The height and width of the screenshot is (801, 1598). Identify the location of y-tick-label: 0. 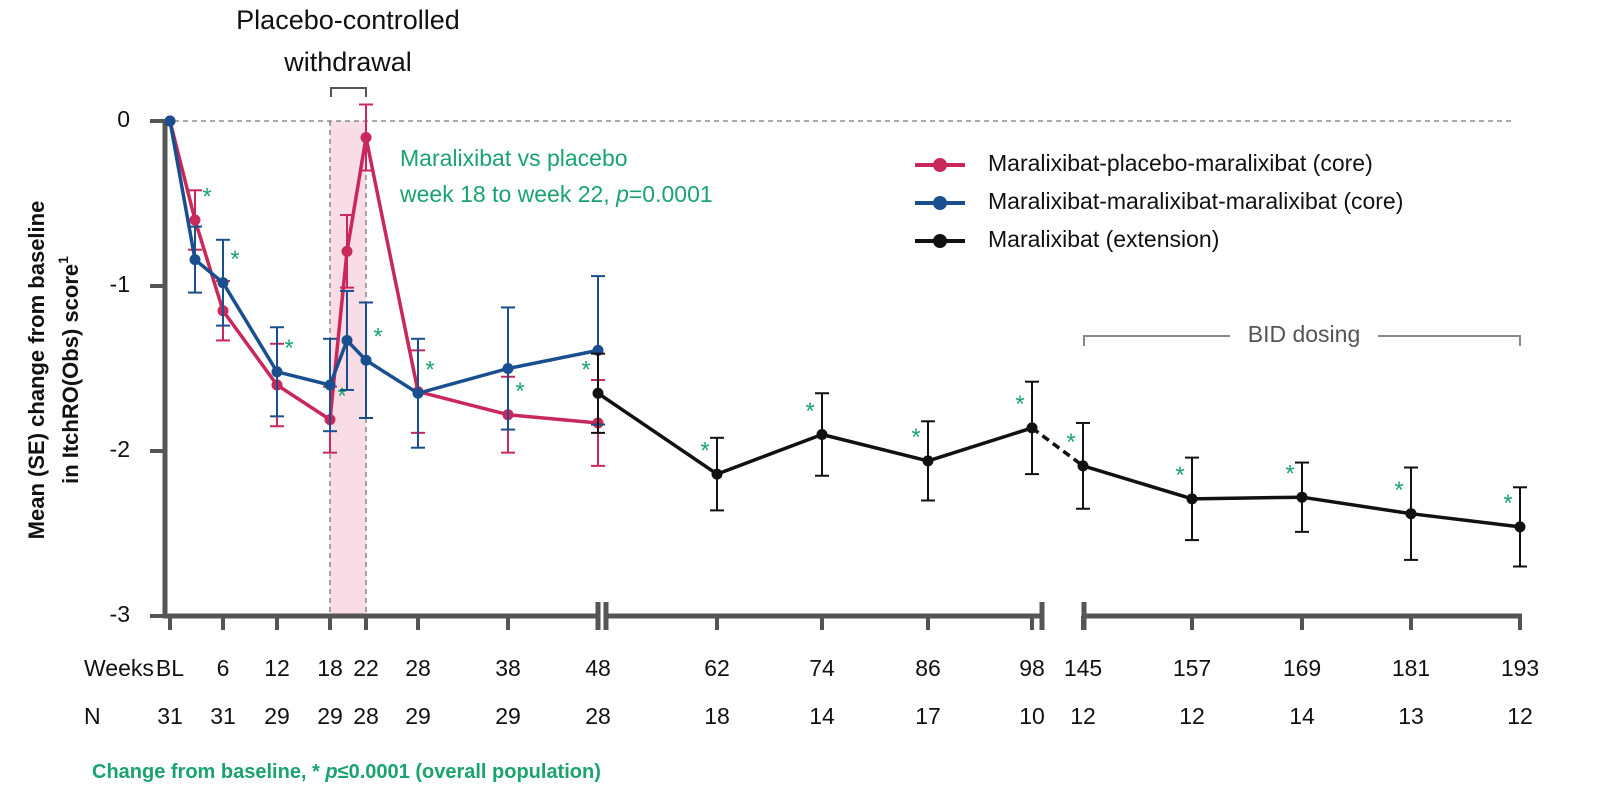
(123, 119).